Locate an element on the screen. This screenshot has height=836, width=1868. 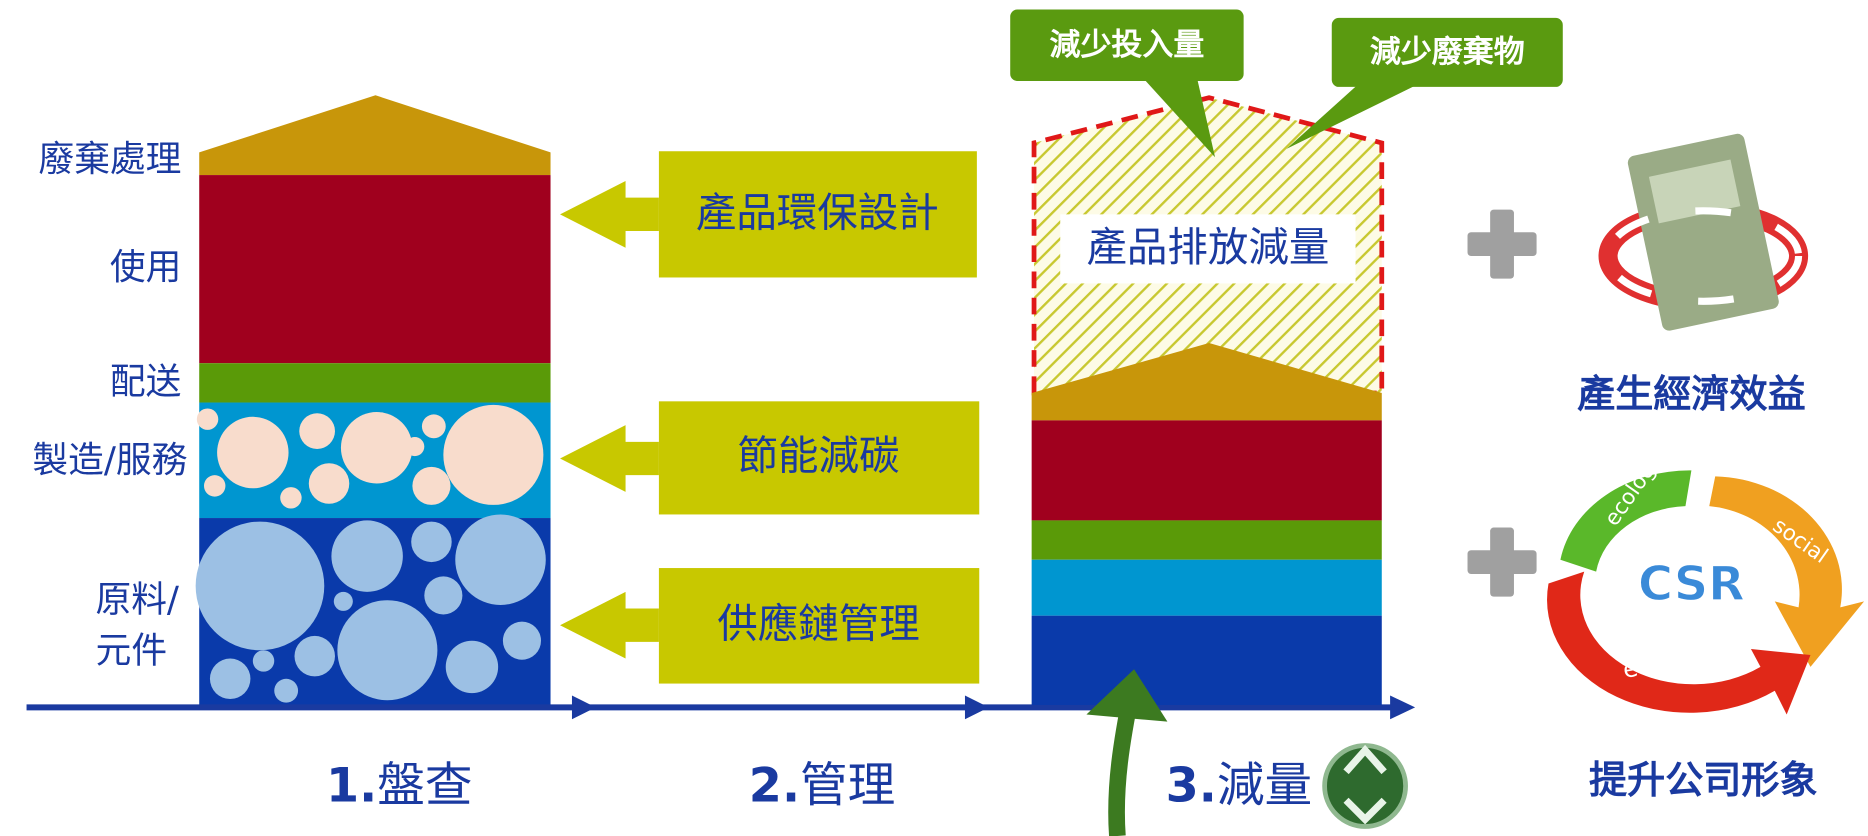
action-label: 產品環保設計 is located at coordinates (817, 213).